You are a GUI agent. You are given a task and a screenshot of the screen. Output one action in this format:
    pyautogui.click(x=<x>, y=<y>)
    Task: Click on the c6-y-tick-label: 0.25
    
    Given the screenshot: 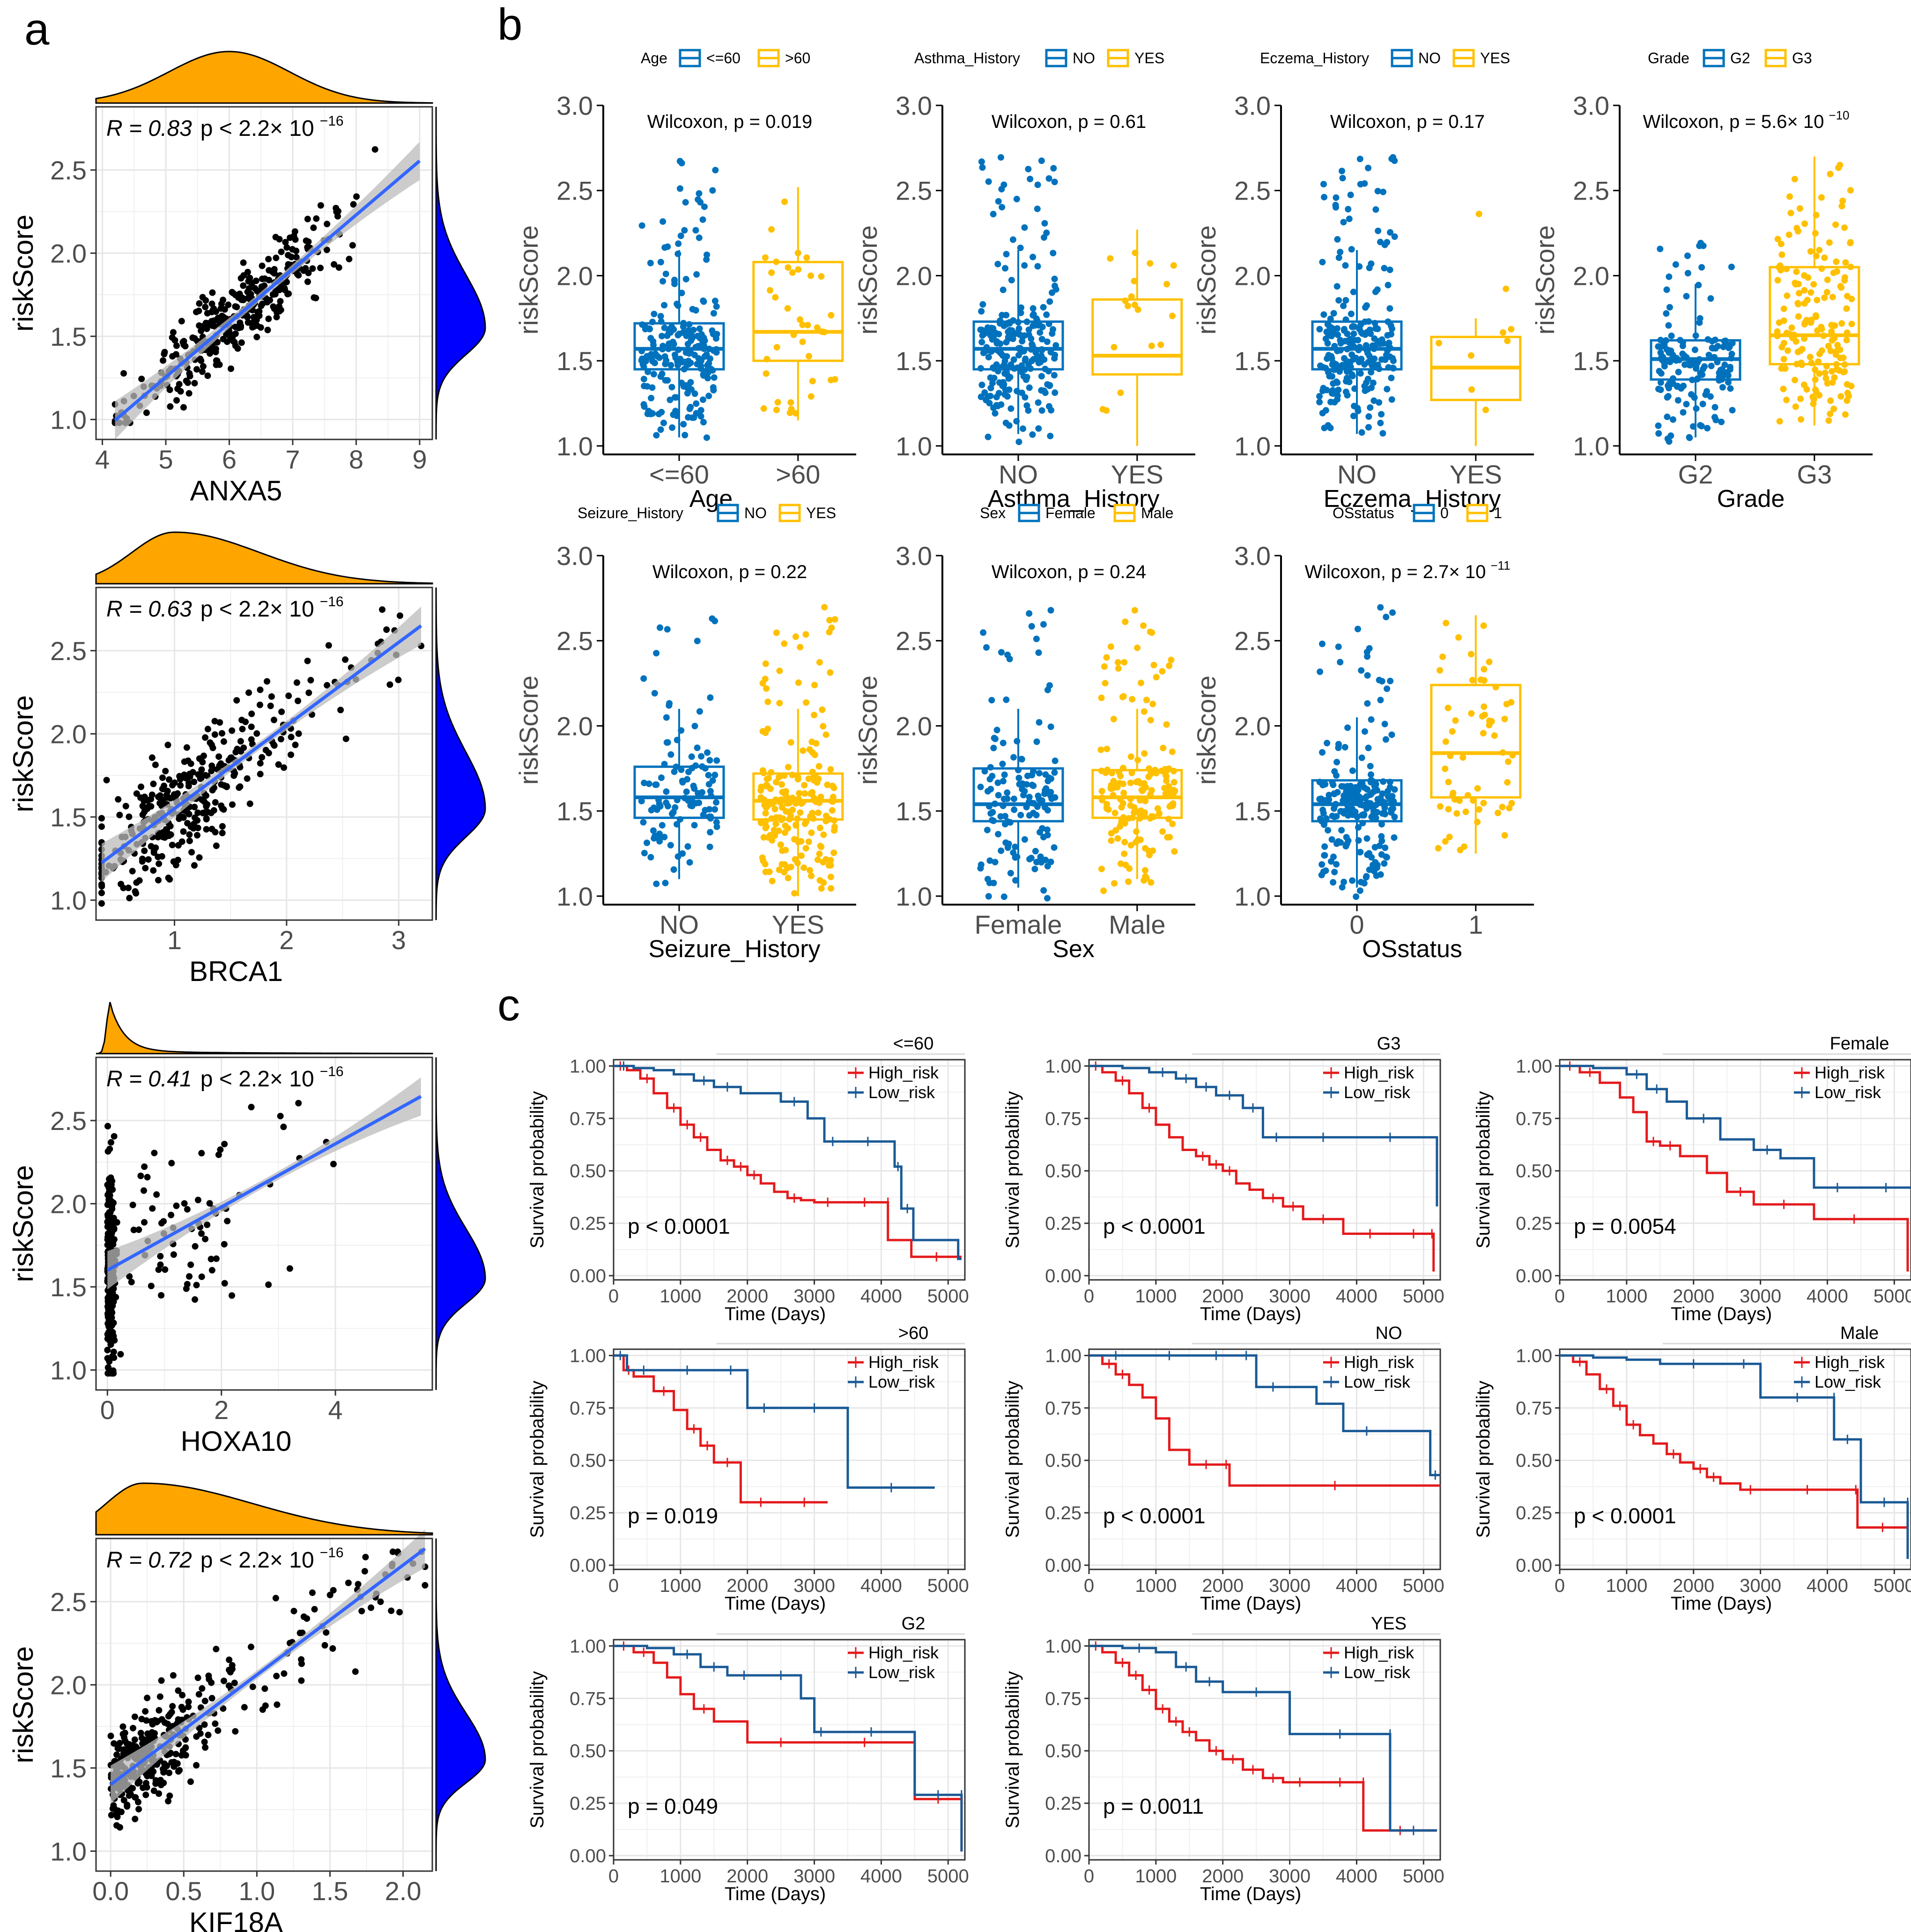 What is the action you would take?
    pyautogui.click(x=1534, y=1513)
    